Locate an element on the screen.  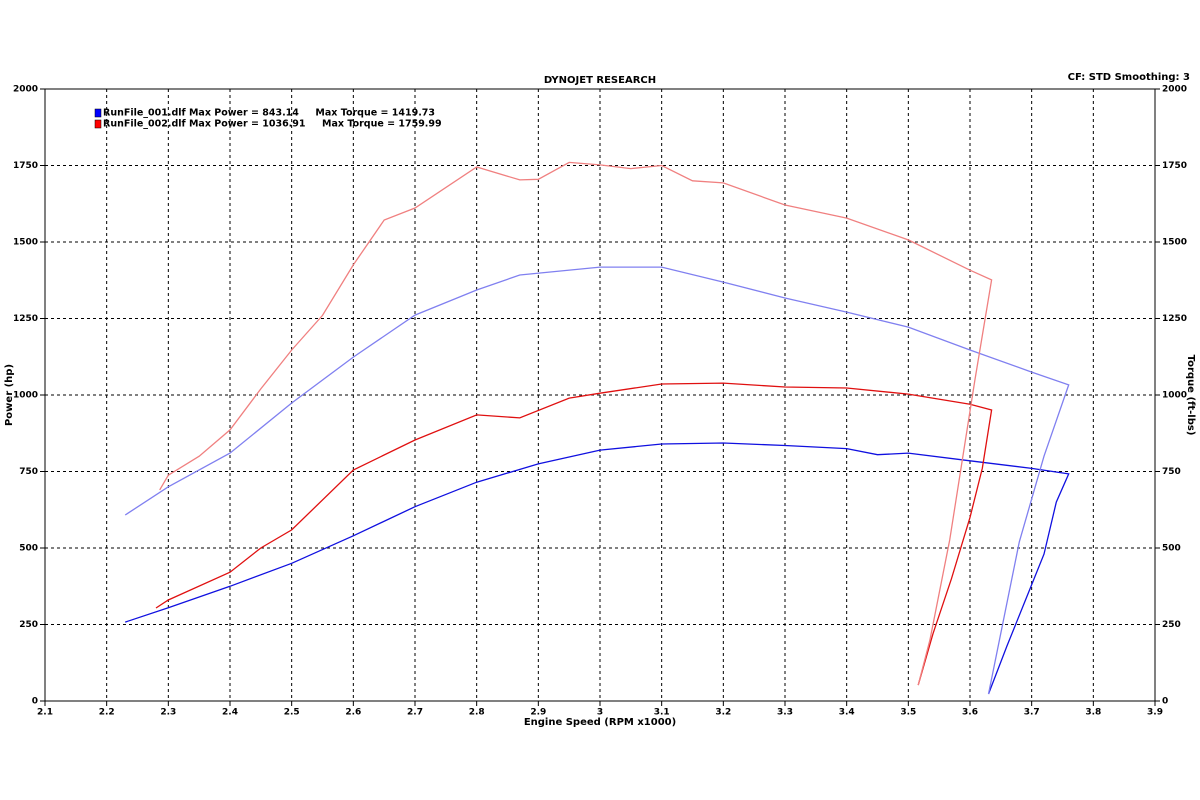
x-tick-label: 3.3 is located at coordinates (785, 713).